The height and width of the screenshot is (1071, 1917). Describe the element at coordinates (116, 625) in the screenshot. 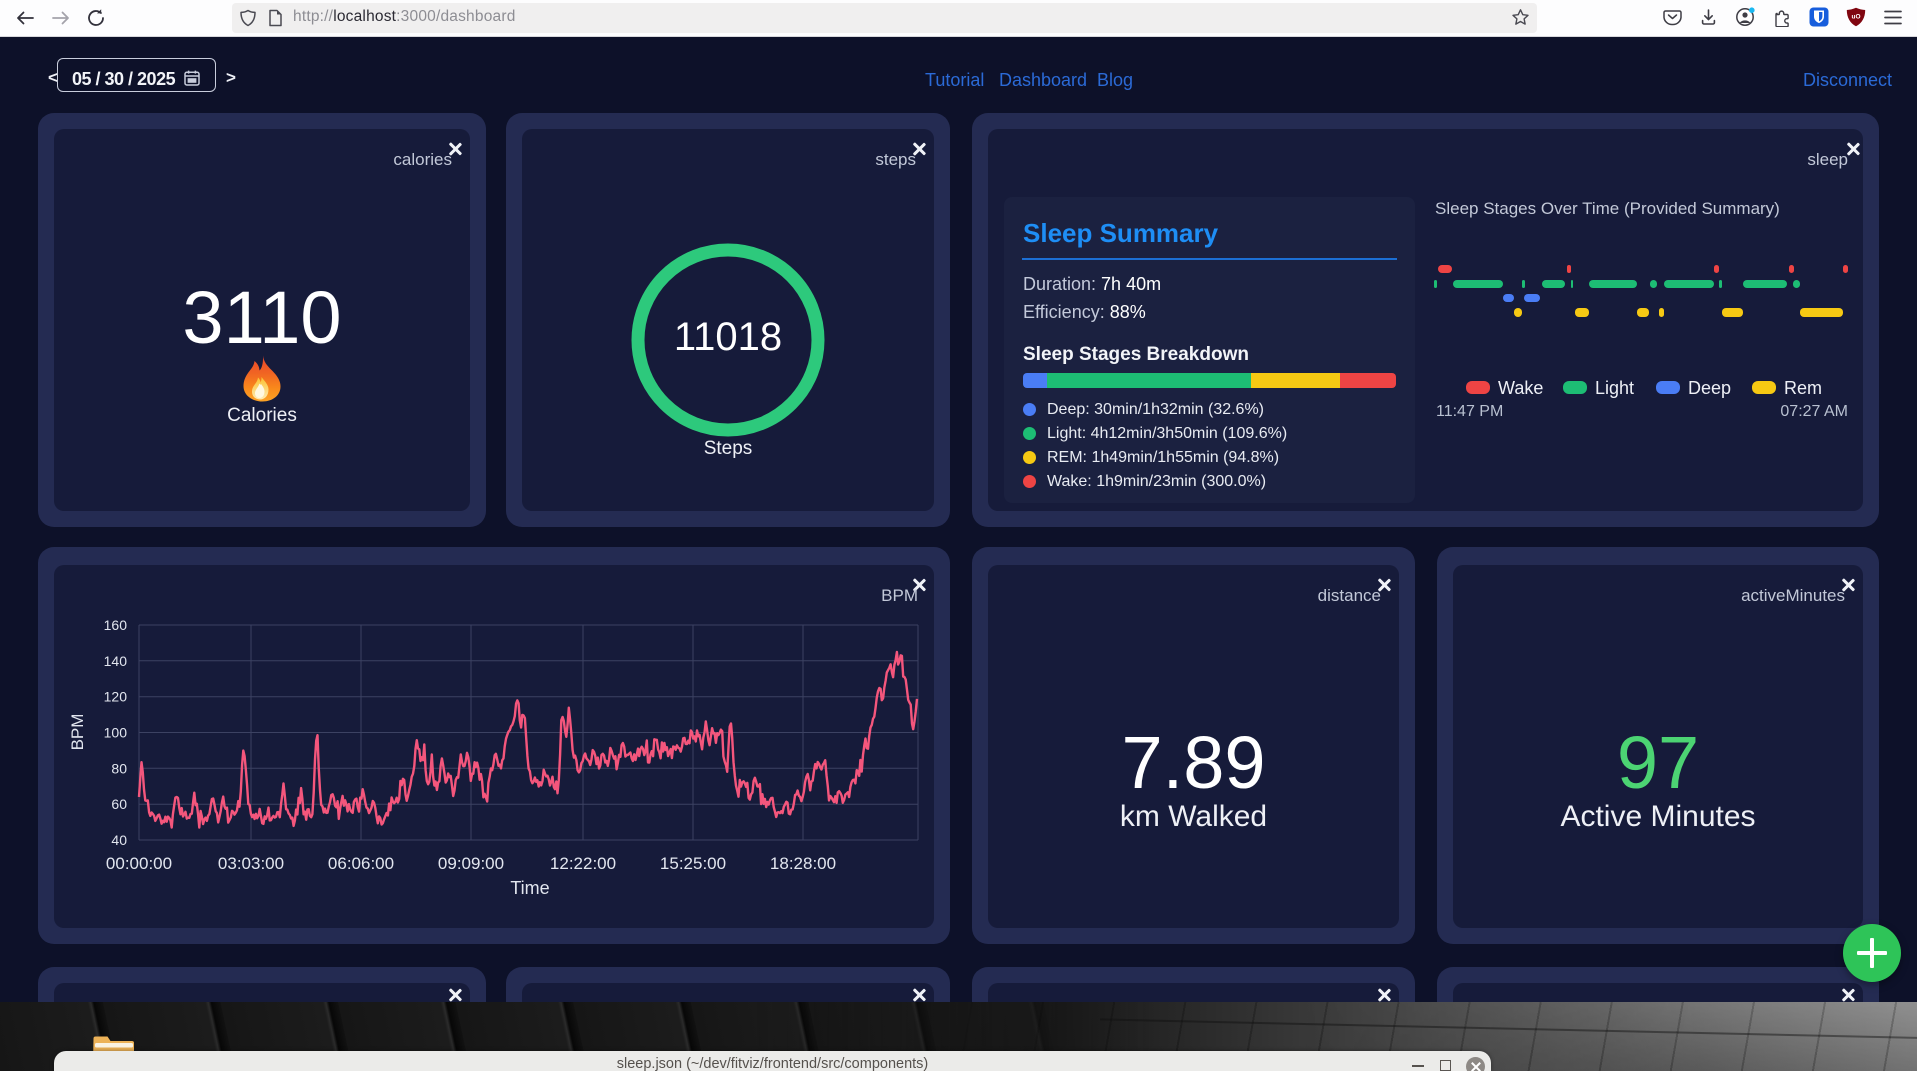

I see `svg-text: 160` at that location.